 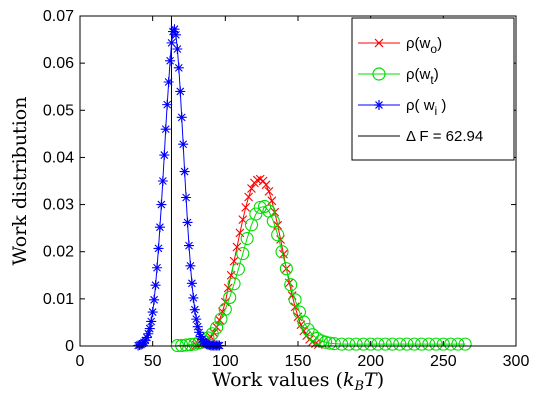 I want to click on y-tick-label: 0.01, so click(x=58, y=299).